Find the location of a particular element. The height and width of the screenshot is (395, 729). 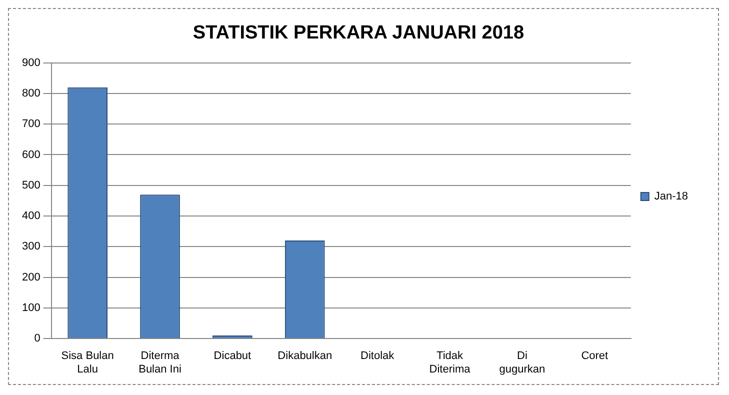

x-tick-label: Diterma Bulan Ini is located at coordinates (160, 363).